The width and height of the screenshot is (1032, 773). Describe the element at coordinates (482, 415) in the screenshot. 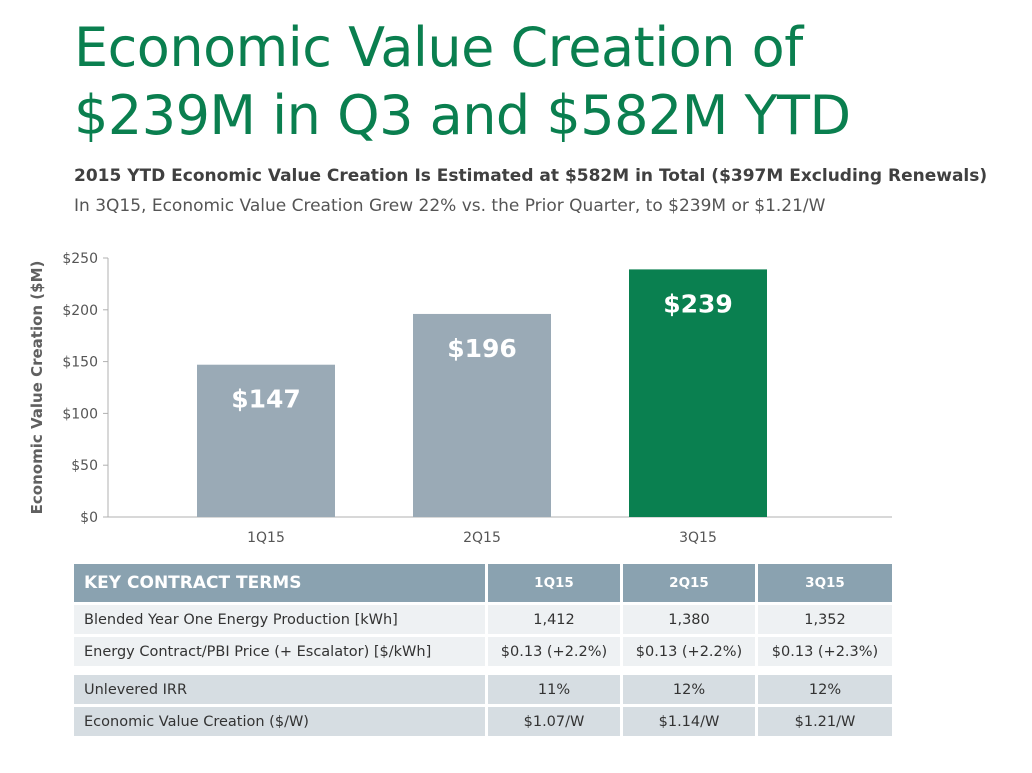

I see `bar-2q15` at that location.